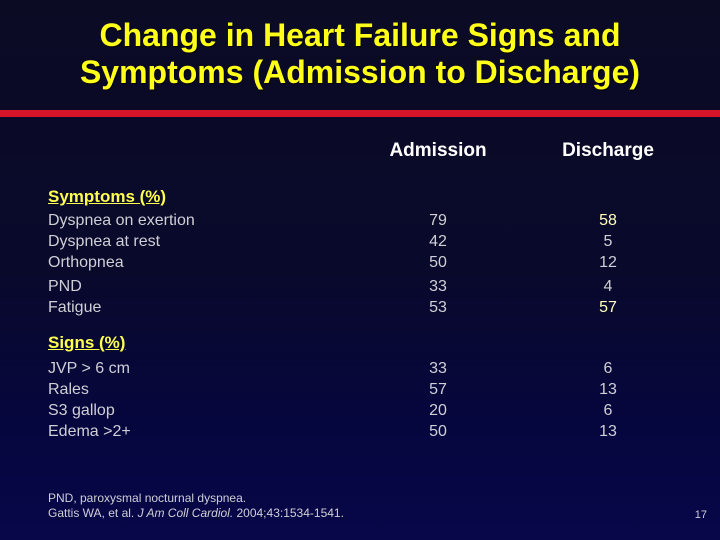 The height and width of the screenshot is (540, 720). What do you see at coordinates (370, 220) in the screenshot?
I see `table-row-dyspnea-exertion: Dyspnea on exertion 79 58` at bounding box center [370, 220].